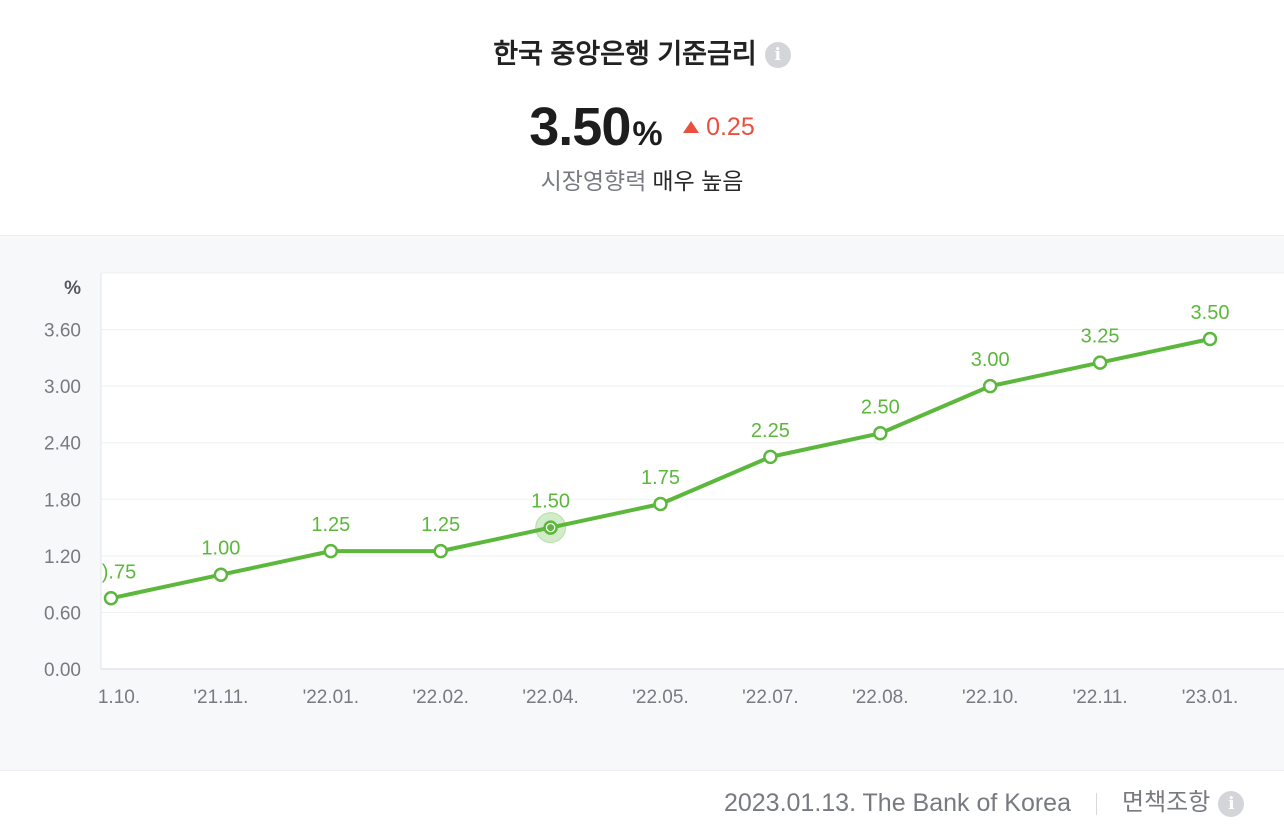 The height and width of the screenshot is (840, 1284). What do you see at coordinates (440, 697) in the screenshot?
I see `x-tick-label: '22.02.` at bounding box center [440, 697].